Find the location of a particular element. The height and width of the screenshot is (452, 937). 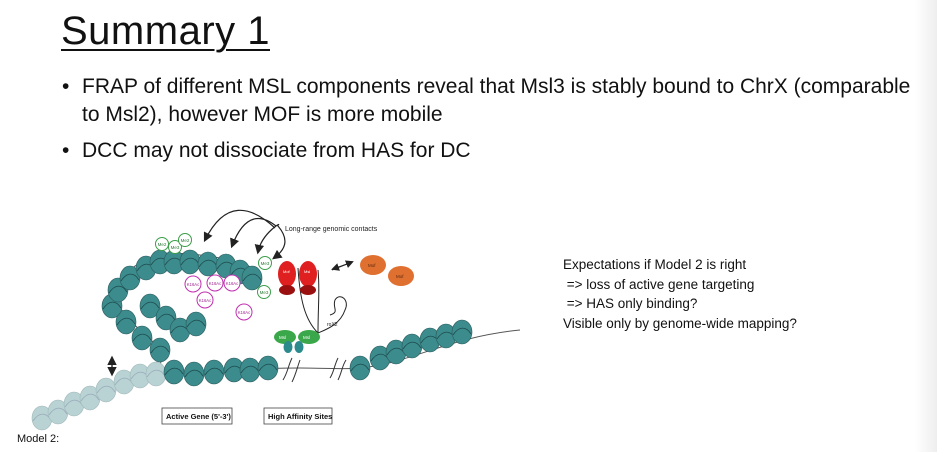

has-label: High Affinity Sites is located at coordinates (300, 416).